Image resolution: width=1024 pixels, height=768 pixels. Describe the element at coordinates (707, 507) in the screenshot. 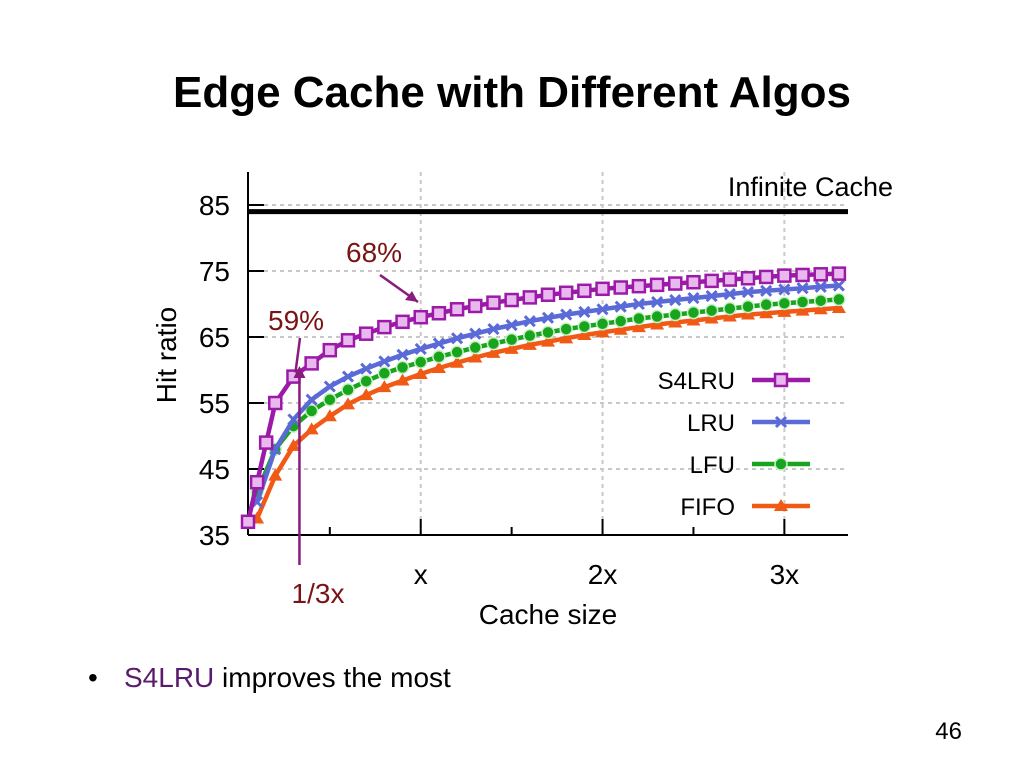

I see `legend-label: FIFO` at that location.